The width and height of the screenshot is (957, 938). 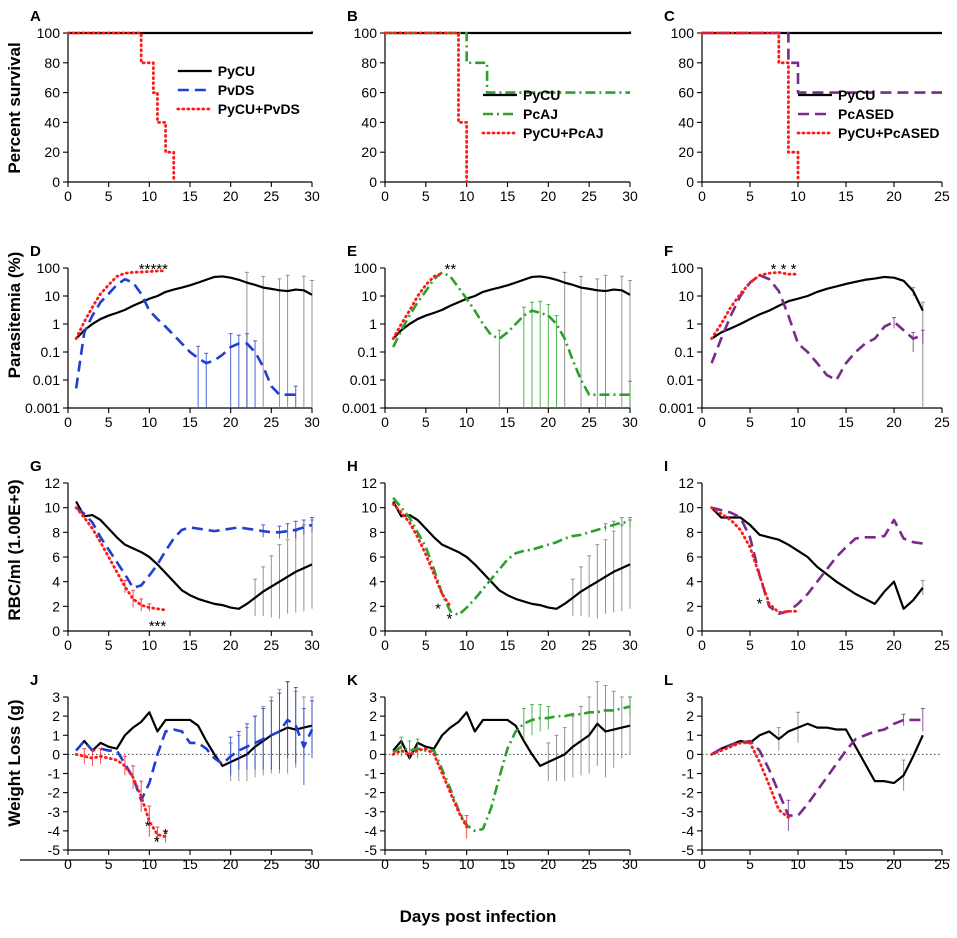 I want to click on panel-g: G 0 5 10 15 20 25 30 0 2 4 6 8 10 12 ***, so click(x=175, y=555).